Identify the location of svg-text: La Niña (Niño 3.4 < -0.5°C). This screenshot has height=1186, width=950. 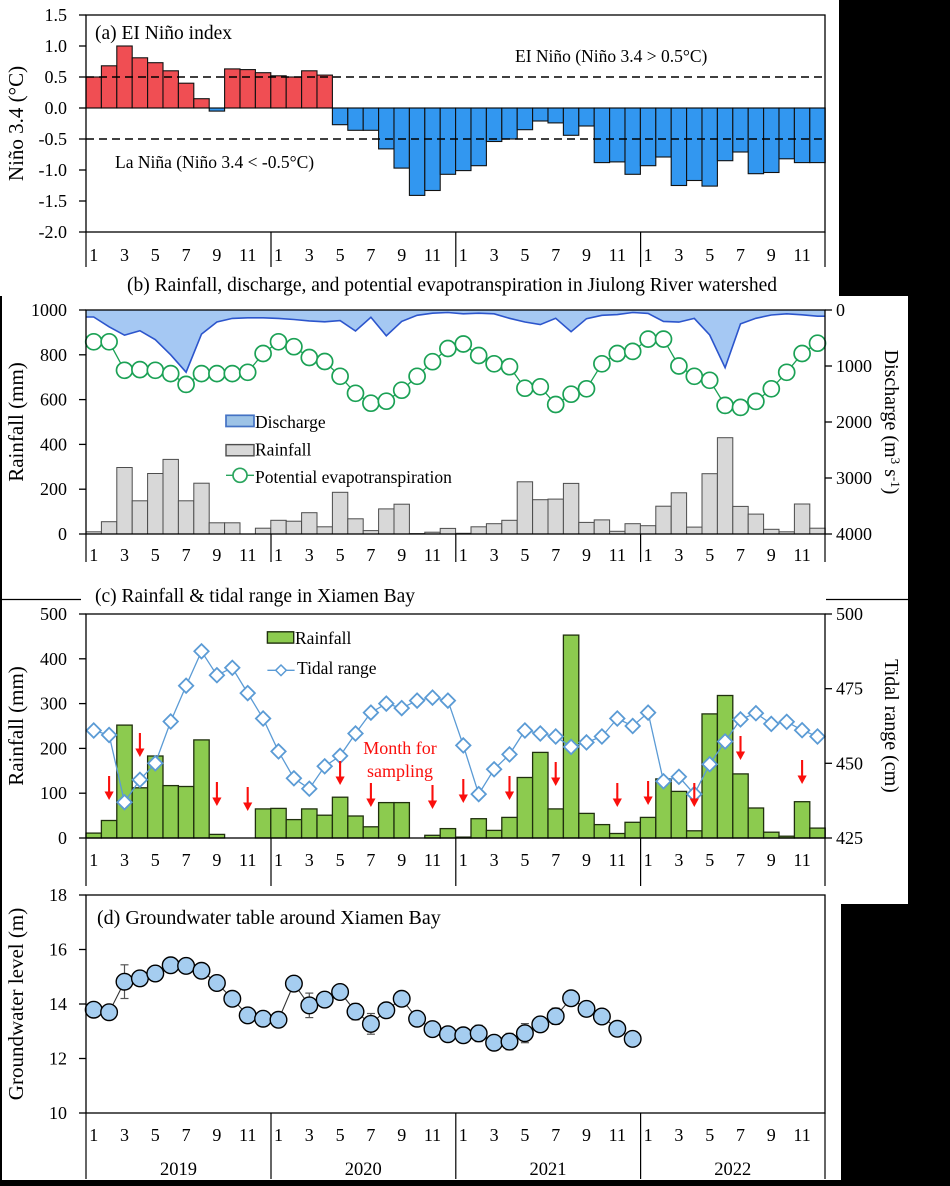
(214, 162).